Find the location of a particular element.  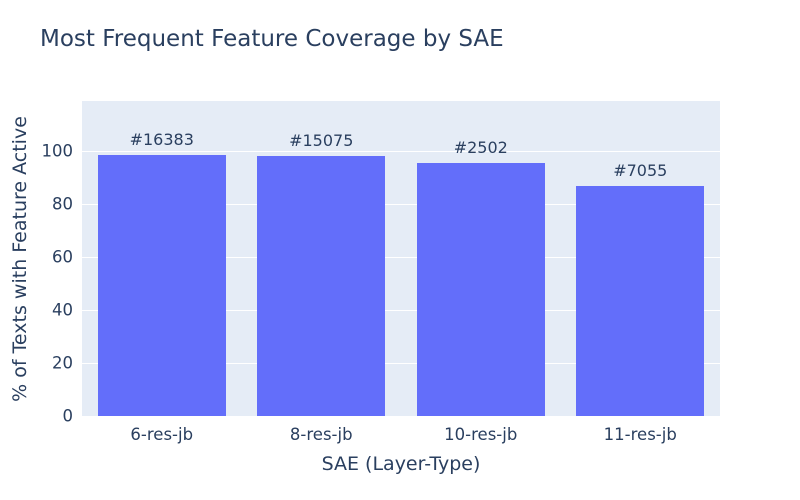

y-tick-label: 20 is located at coordinates (62, 363).